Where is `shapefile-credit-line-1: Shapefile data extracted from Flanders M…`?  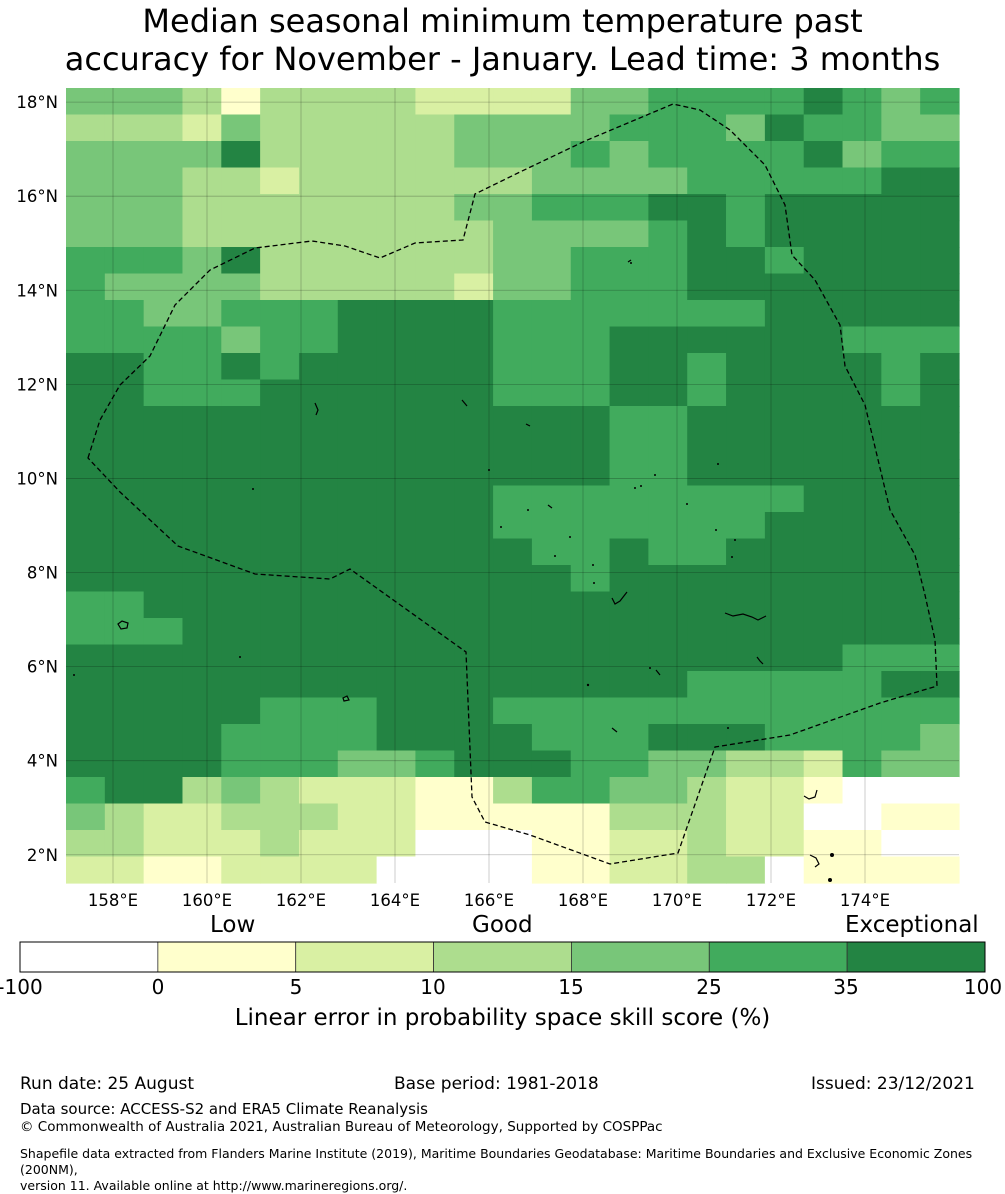
shapefile-credit-line-1: Shapefile data extracted from Flanders M… is located at coordinates (496, 1161).